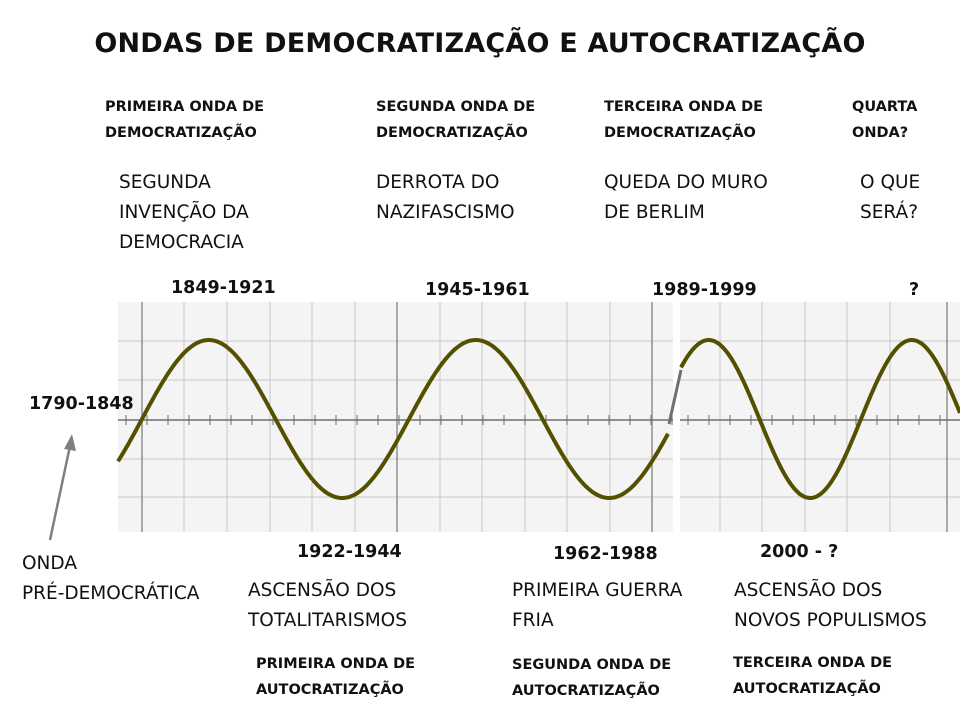 Image resolution: width=960 pixels, height=720 pixels. What do you see at coordinates (704, 290) in the screenshot?
I see `peak-period-3: 1989-1999` at bounding box center [704, 290].